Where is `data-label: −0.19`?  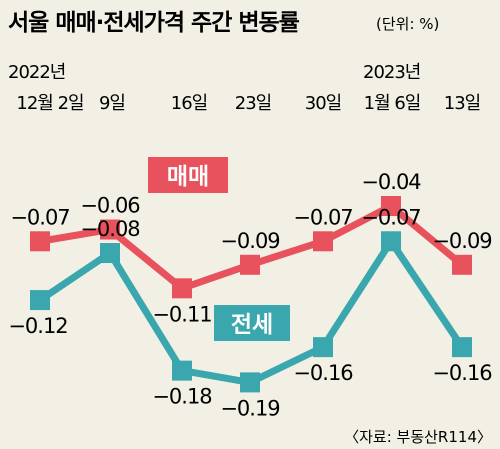
data-label: −0.19 is located at coordinates (249, 408).